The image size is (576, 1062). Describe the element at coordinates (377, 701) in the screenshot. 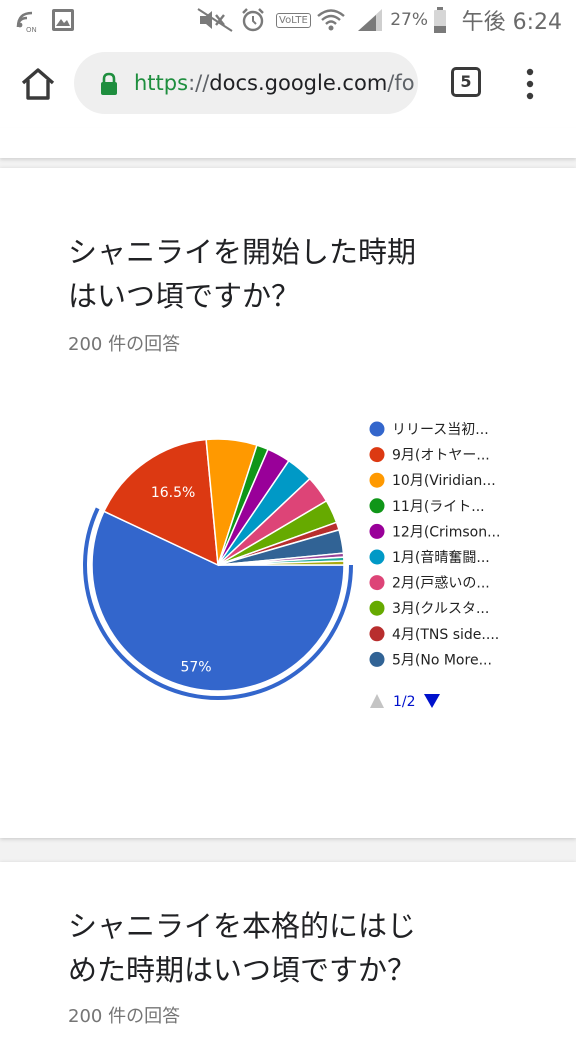

I see `legend-prev-page-icon` at that location.